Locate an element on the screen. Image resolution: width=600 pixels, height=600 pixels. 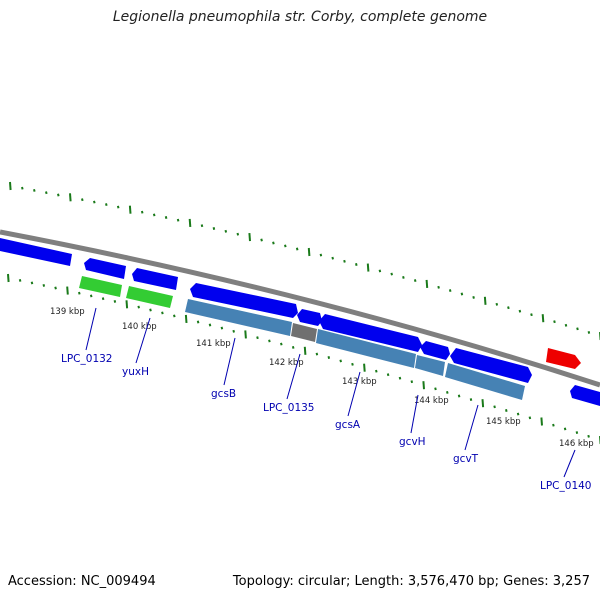
gene-label-gcsB: gcsB is located at coordinates (223, 394).